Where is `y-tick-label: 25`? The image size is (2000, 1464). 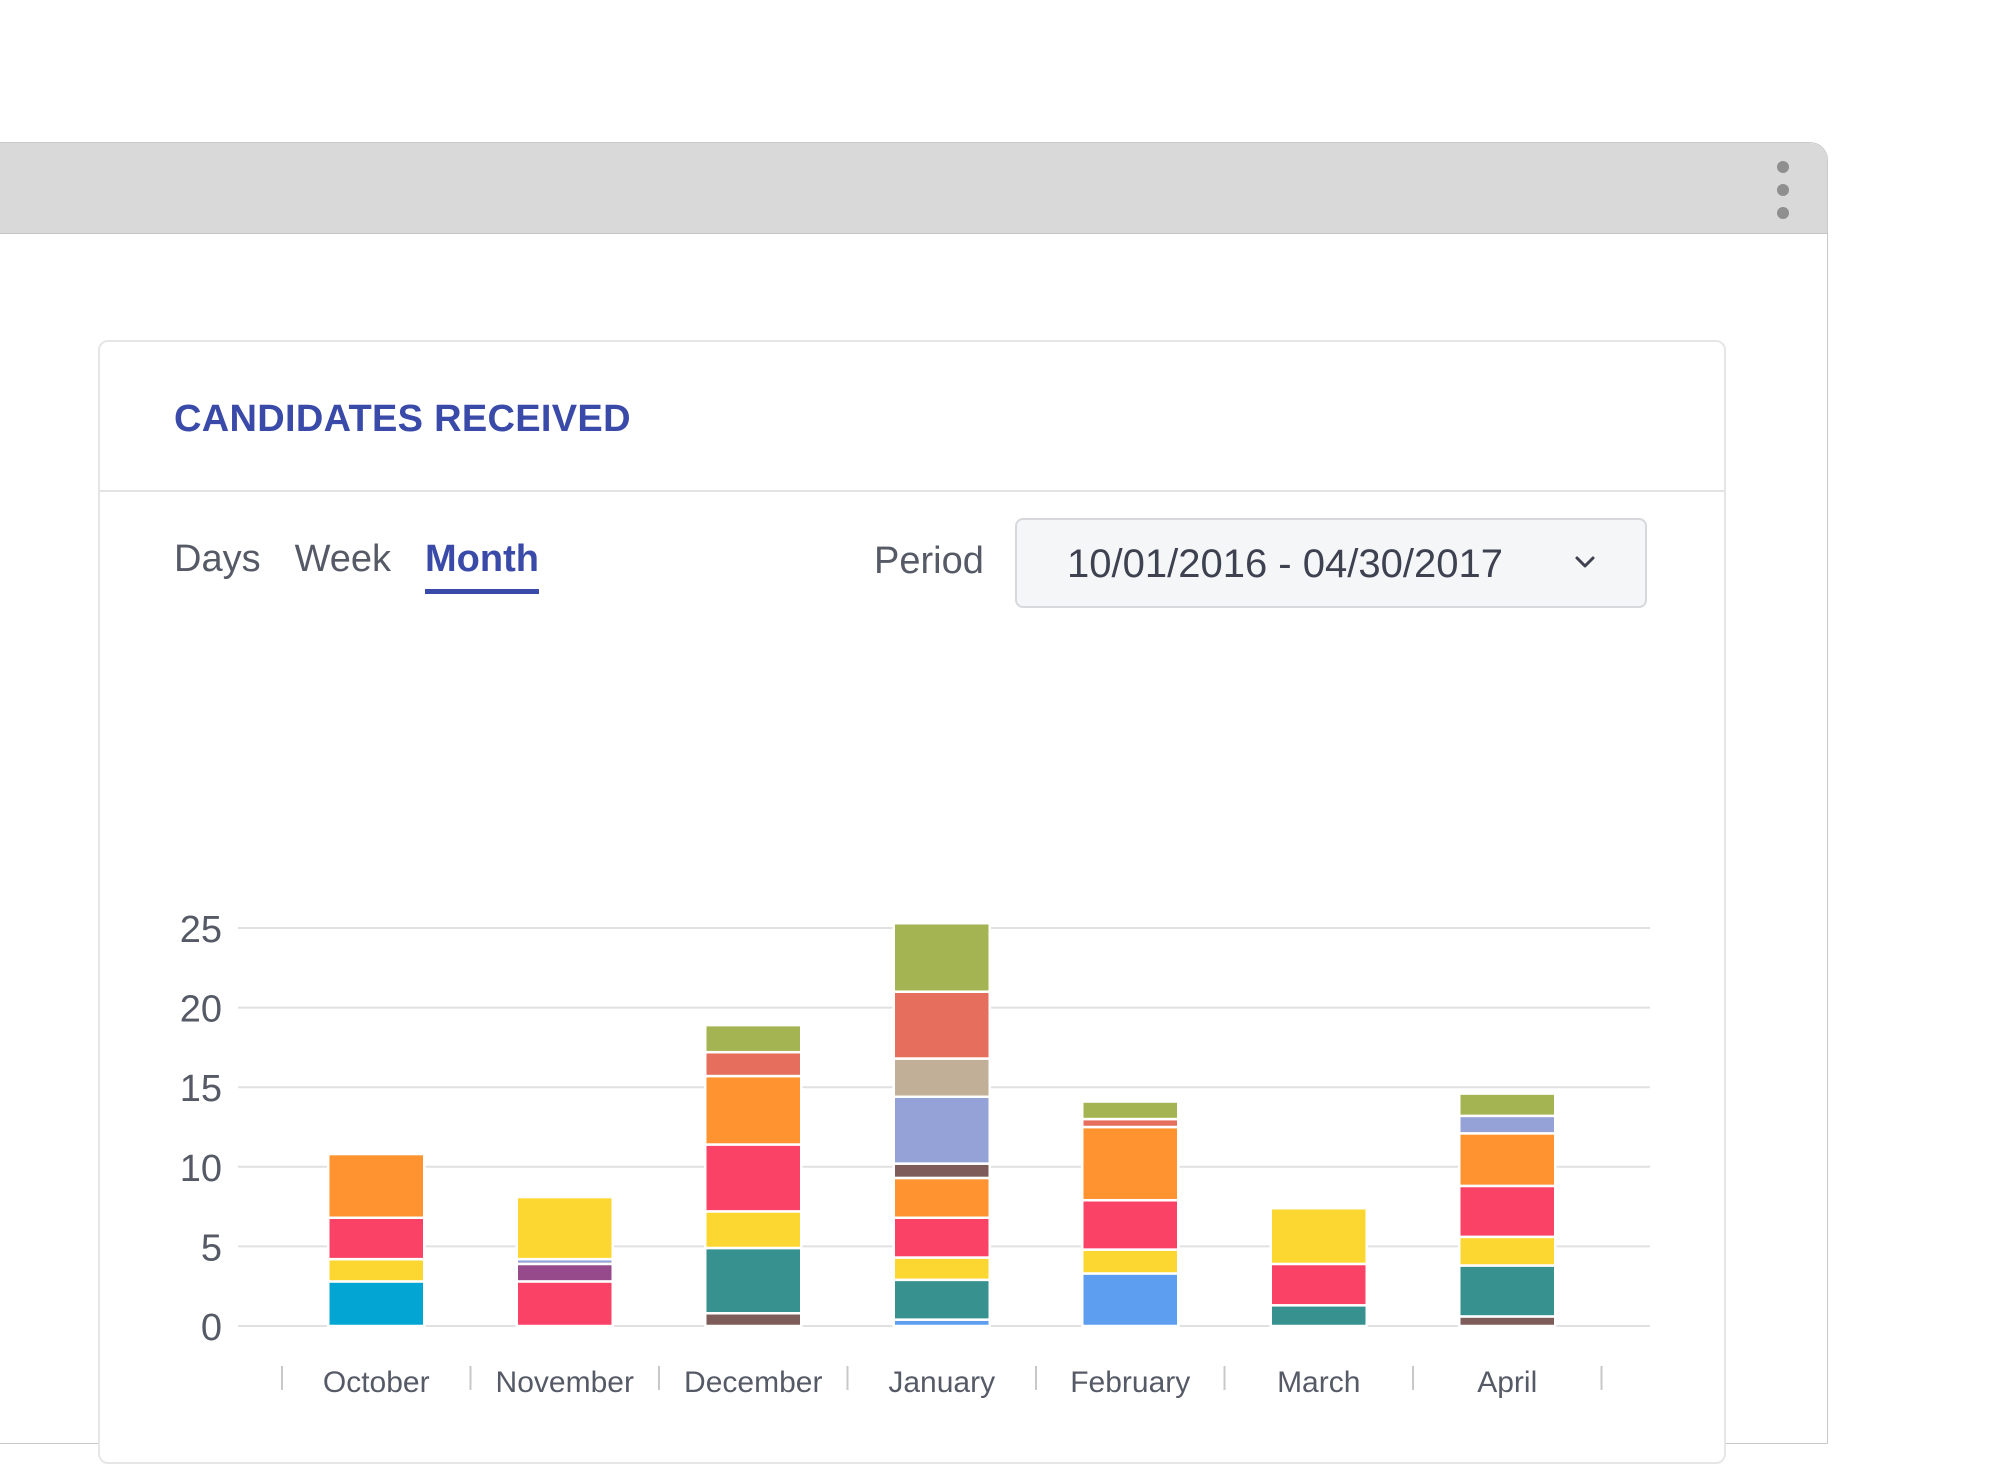 y-tick-label: 25 is located at coordinates (201, 930).